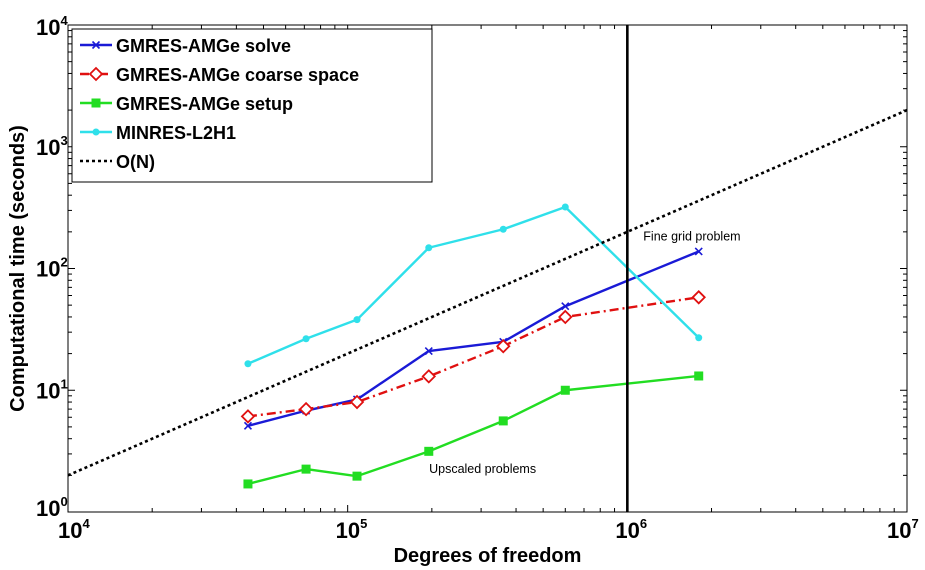 This screenshot has width=925, height=570. What do you see at coordinates (63, 383) in the screenshot?
I see `y-tick-exponent: 1` at bounding box center [63, 383].